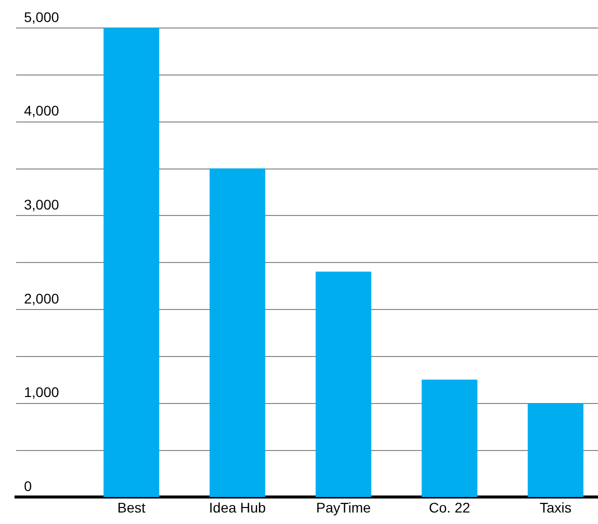 This screenshot has width=598, height=524. What do you see at coordinates (344, 507) in the screenshot?
I see `x-tick-label: PayTime` at bounding box center [344, 507].